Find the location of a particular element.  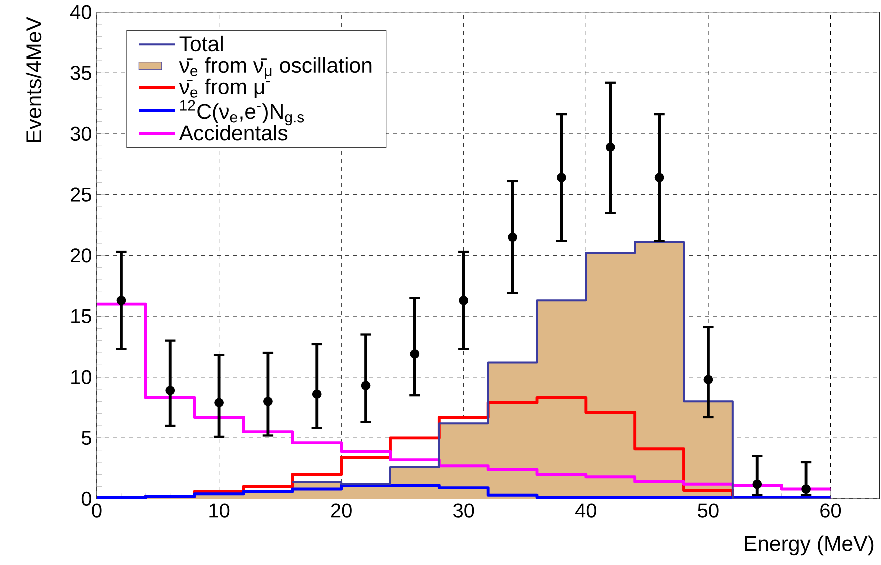

legend-label: ν̄$_{e}$ from ν̄$_{μ}$ oscillation is located at coordinates (275, 68).